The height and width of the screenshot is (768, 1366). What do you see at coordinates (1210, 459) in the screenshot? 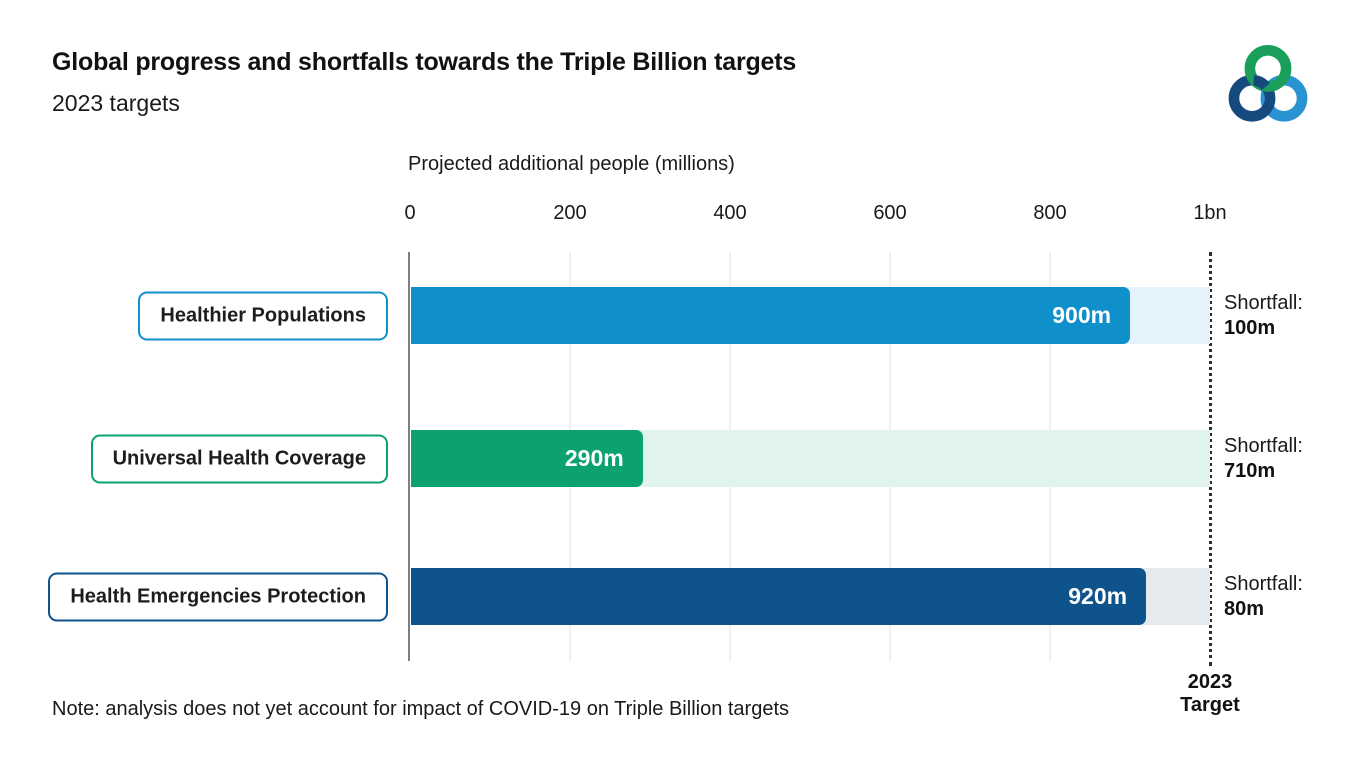
I see `target-dotted-line` at bounding box center [1210, 459].